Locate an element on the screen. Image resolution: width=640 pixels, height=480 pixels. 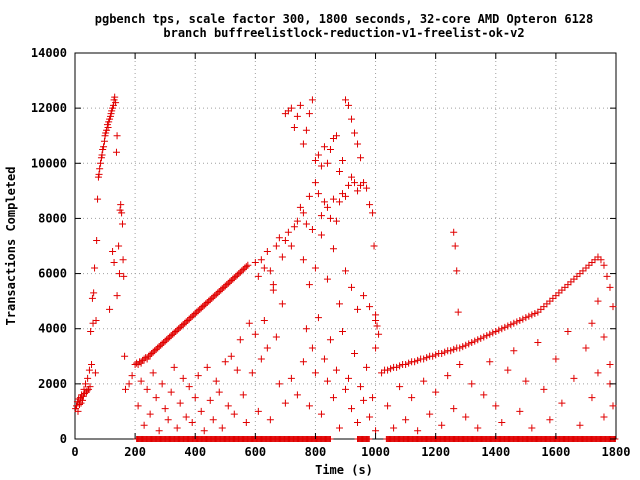
x-tick-label: 200 is located at coordinates (135, 452).